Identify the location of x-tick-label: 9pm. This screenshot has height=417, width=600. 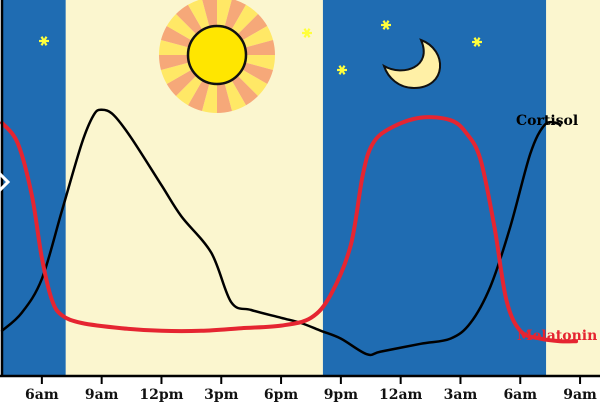
(341, 395).